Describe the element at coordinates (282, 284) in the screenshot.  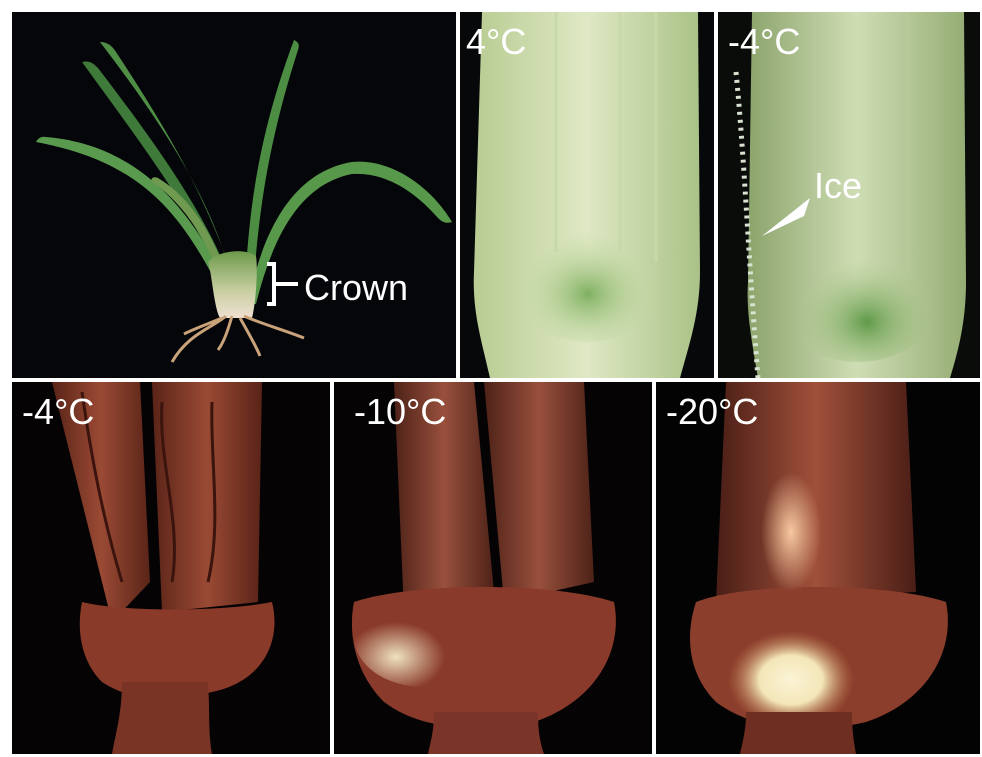
I see `crown-bracket-icon` at that location.